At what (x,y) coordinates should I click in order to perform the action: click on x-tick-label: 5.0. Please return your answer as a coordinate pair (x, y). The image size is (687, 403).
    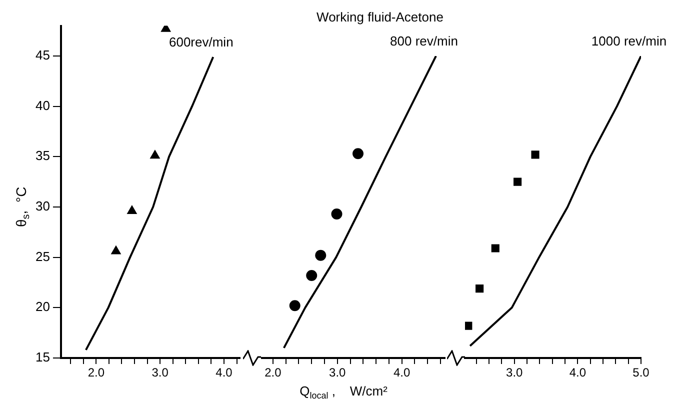
    Looking at the image, I should click on (641, 373).